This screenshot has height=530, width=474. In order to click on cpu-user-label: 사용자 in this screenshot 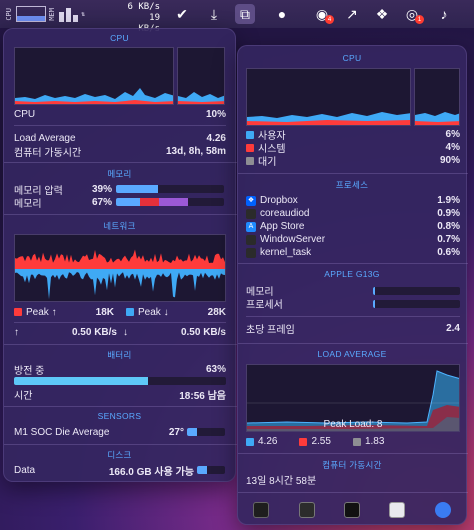, I will do `click(272, 136)`.